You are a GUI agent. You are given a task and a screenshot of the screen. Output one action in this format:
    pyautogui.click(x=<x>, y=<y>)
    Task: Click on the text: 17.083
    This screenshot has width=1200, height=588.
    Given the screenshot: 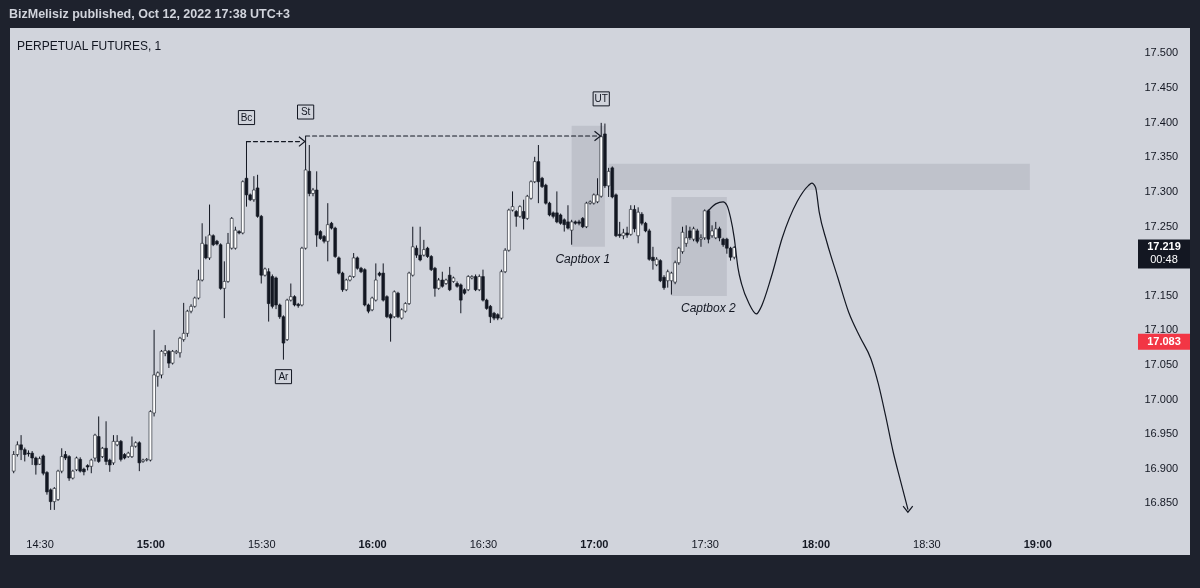 What is the action you would take?
    pyautogui.click(x=1164, y=340)
    